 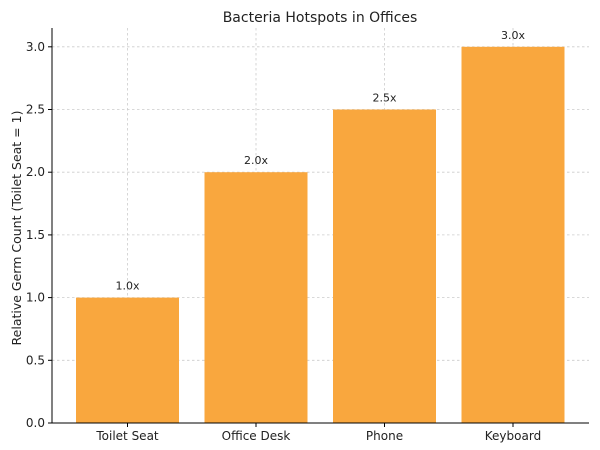 What do you see at coordinates (384, 436) in the screenshot?
I see `x-tick-label: Phone` at bounding box center [384, 436].